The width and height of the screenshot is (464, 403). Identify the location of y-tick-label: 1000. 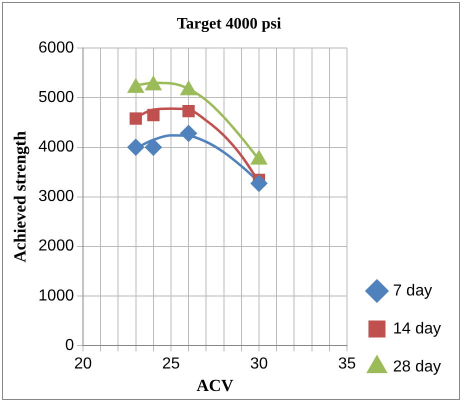
(56, 295).